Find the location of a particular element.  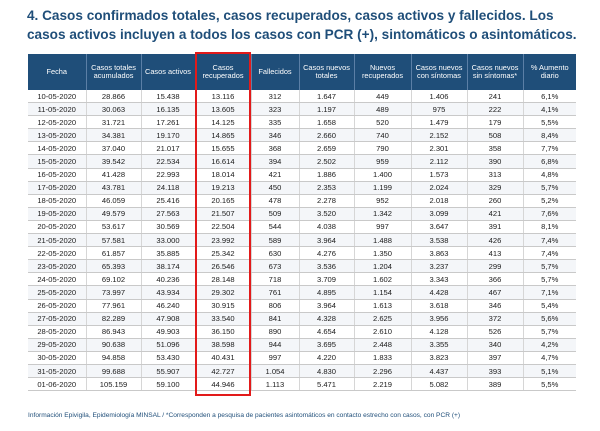

table-cell: 22-05-2020 is located at coordinates (57, 253).